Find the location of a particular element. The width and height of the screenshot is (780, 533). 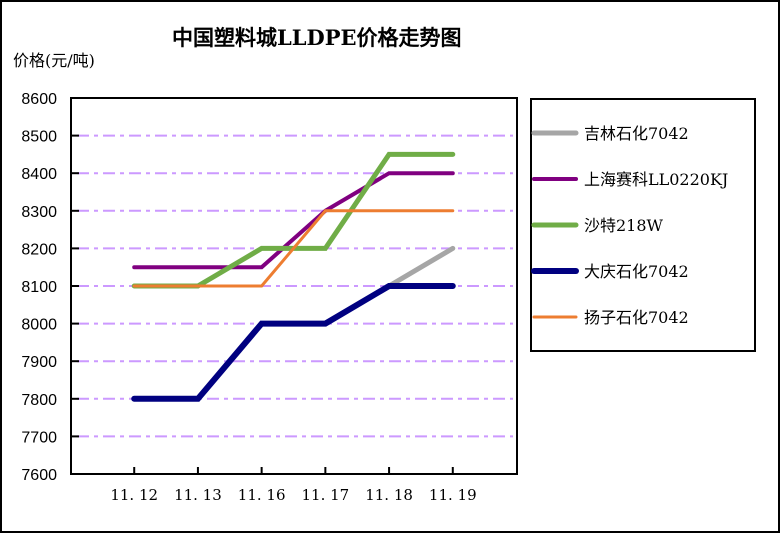

y-tick-label: 8000 is located at coordinates (39, 325).